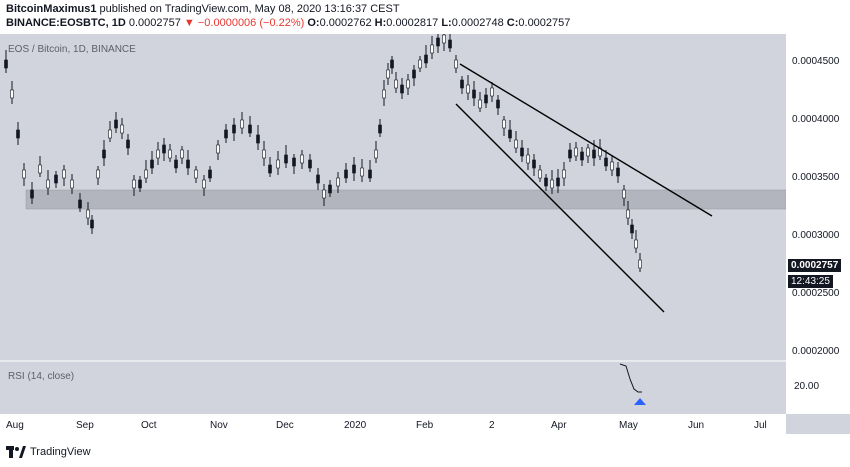 This screenshot has height=467, width=850. I want to click on x-tick-label: Oct, so click(149, 425).